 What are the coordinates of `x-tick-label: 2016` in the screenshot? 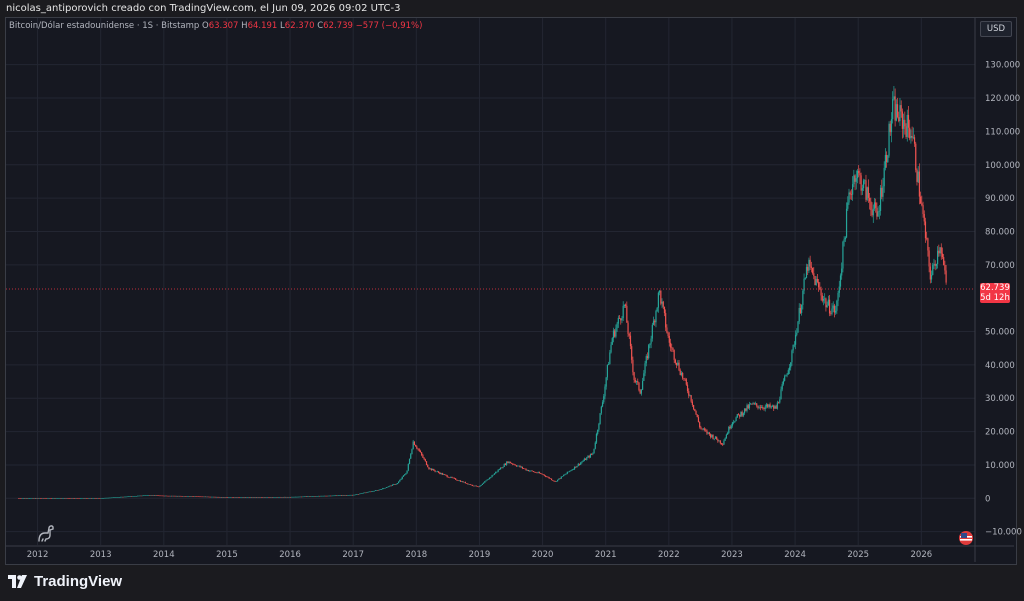 It's located at (290, 555).